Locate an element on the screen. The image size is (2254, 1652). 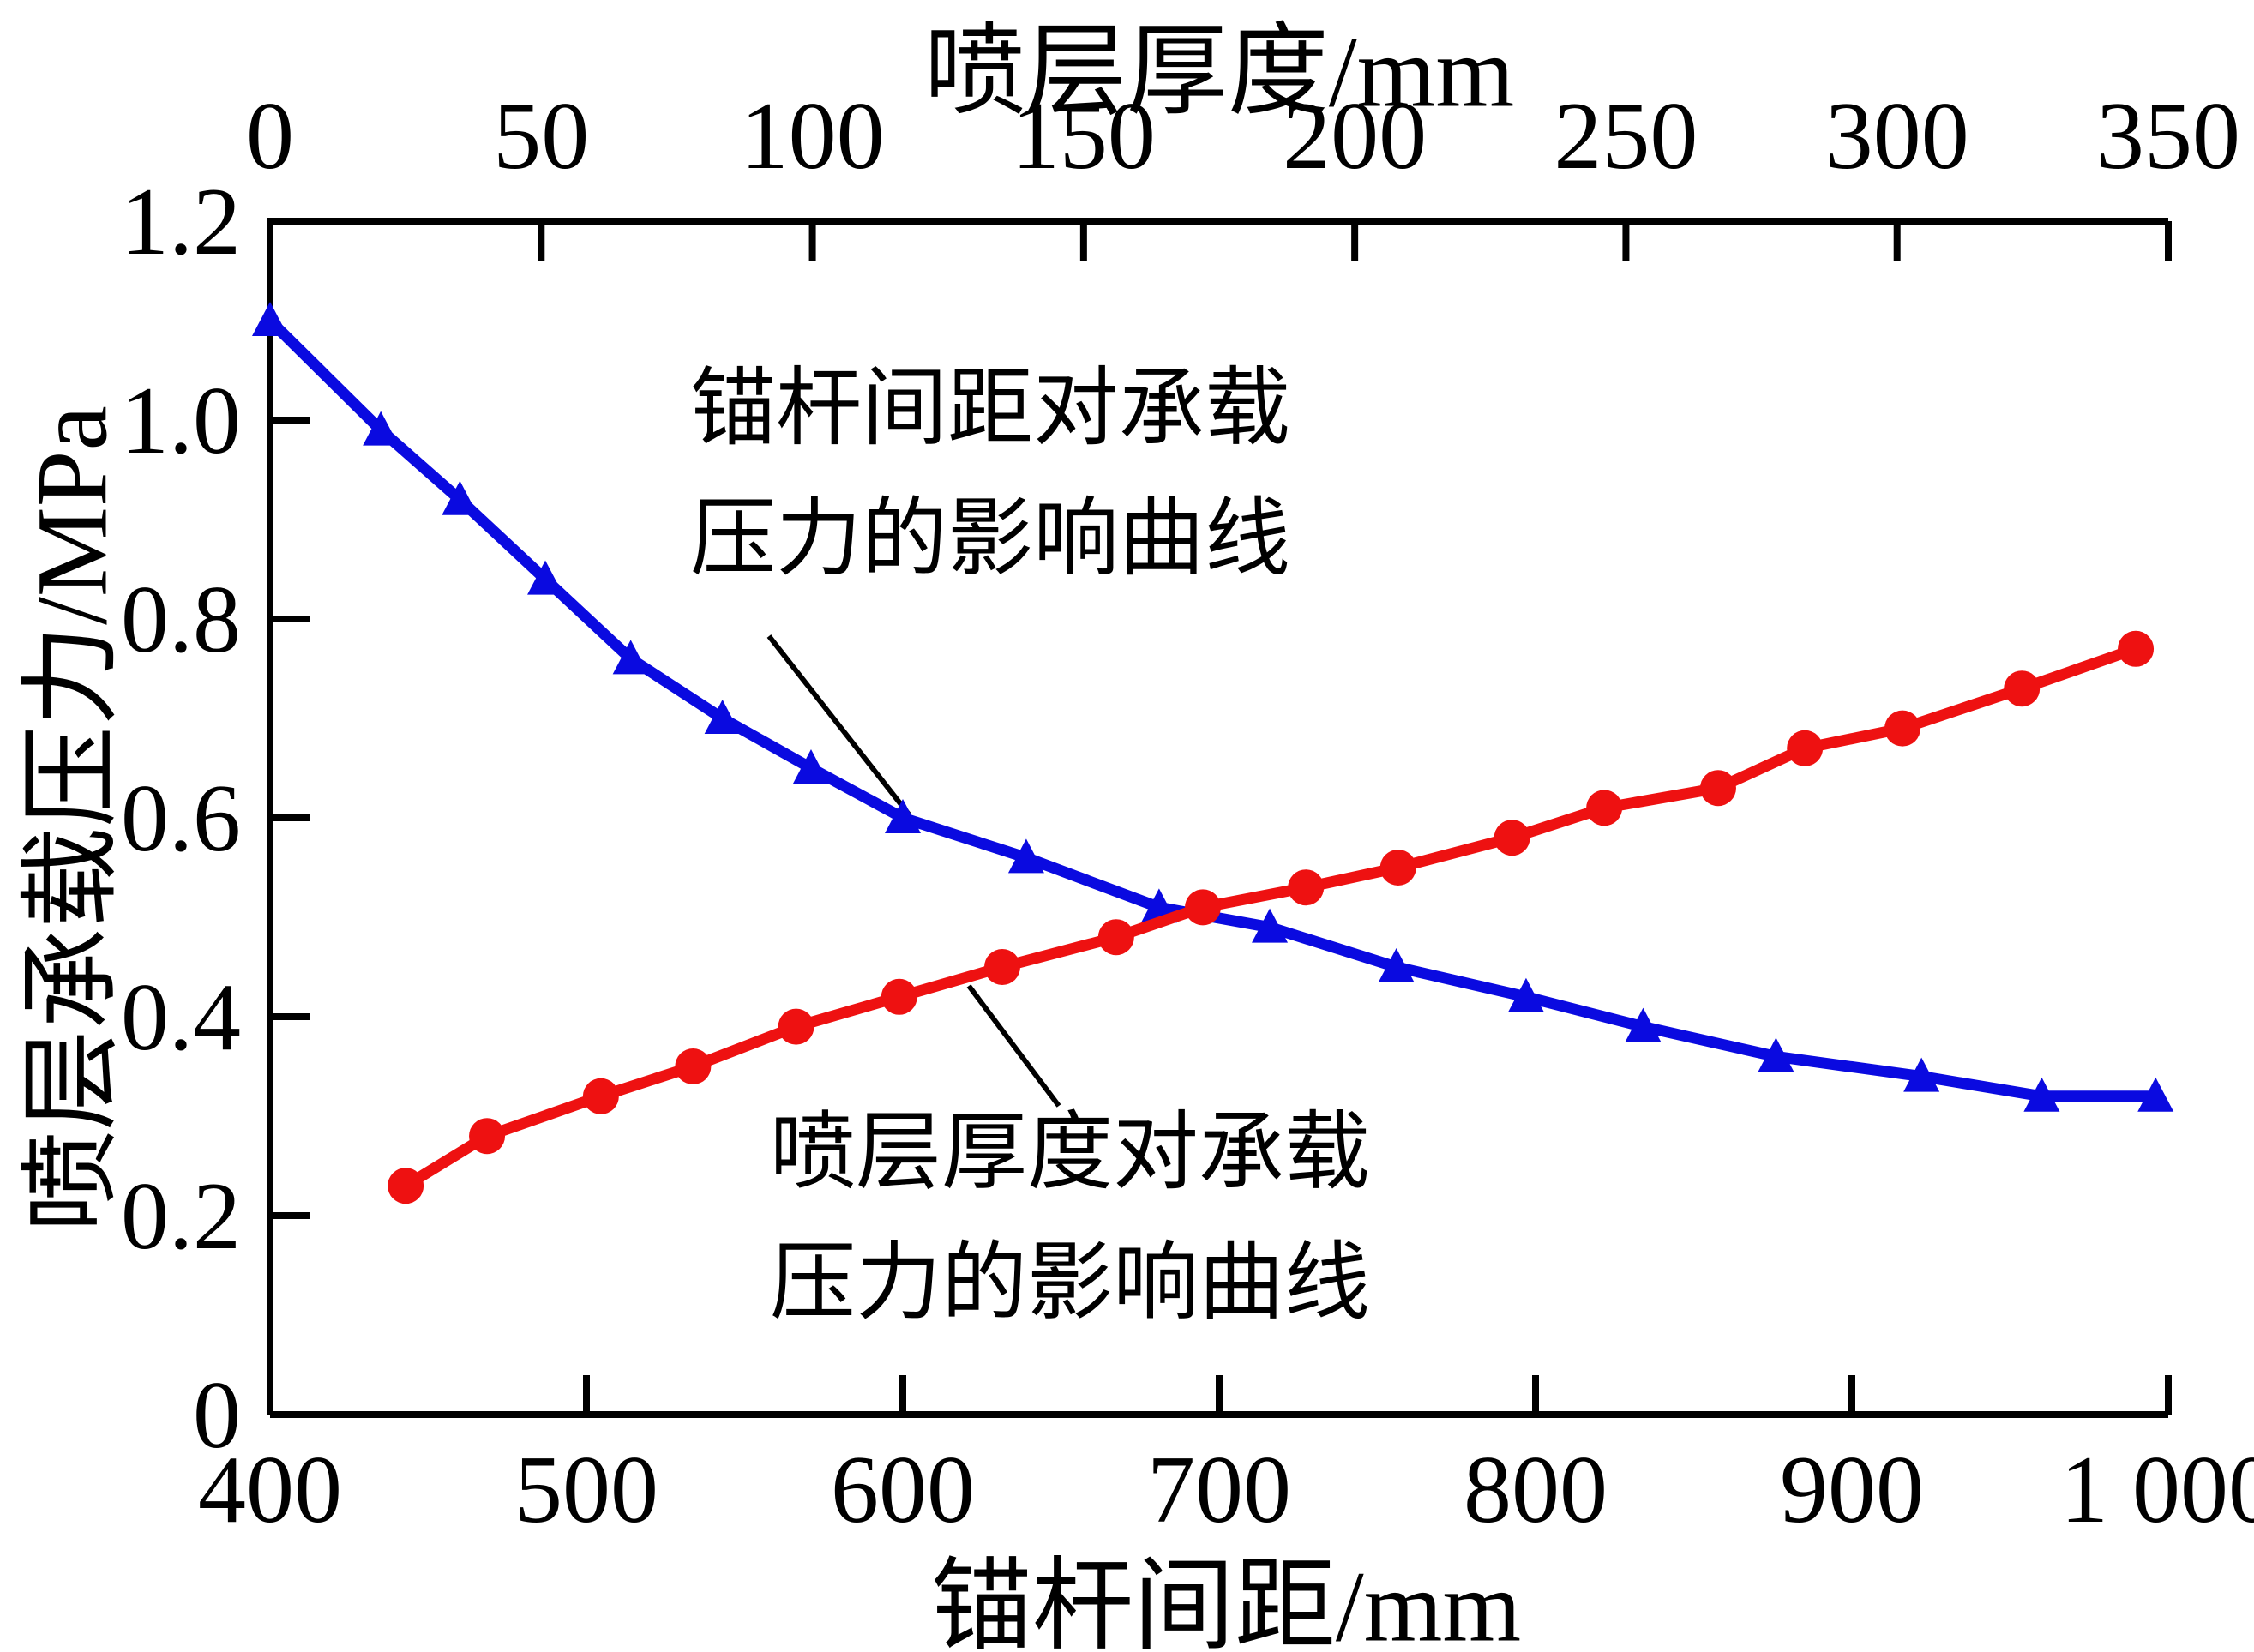
svg-text: 350 is located at coordinates (2168, 136).